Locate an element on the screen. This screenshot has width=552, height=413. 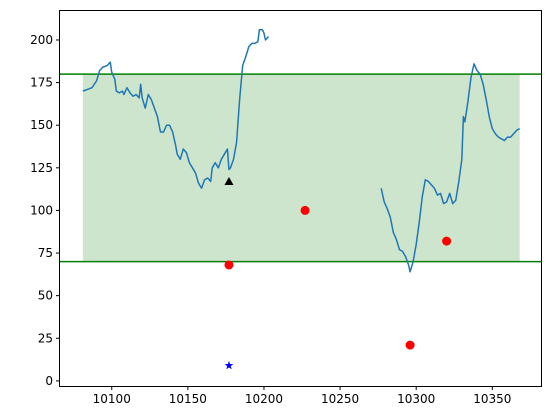
y-tick-label: 200 is located at coordinates (41, 40).